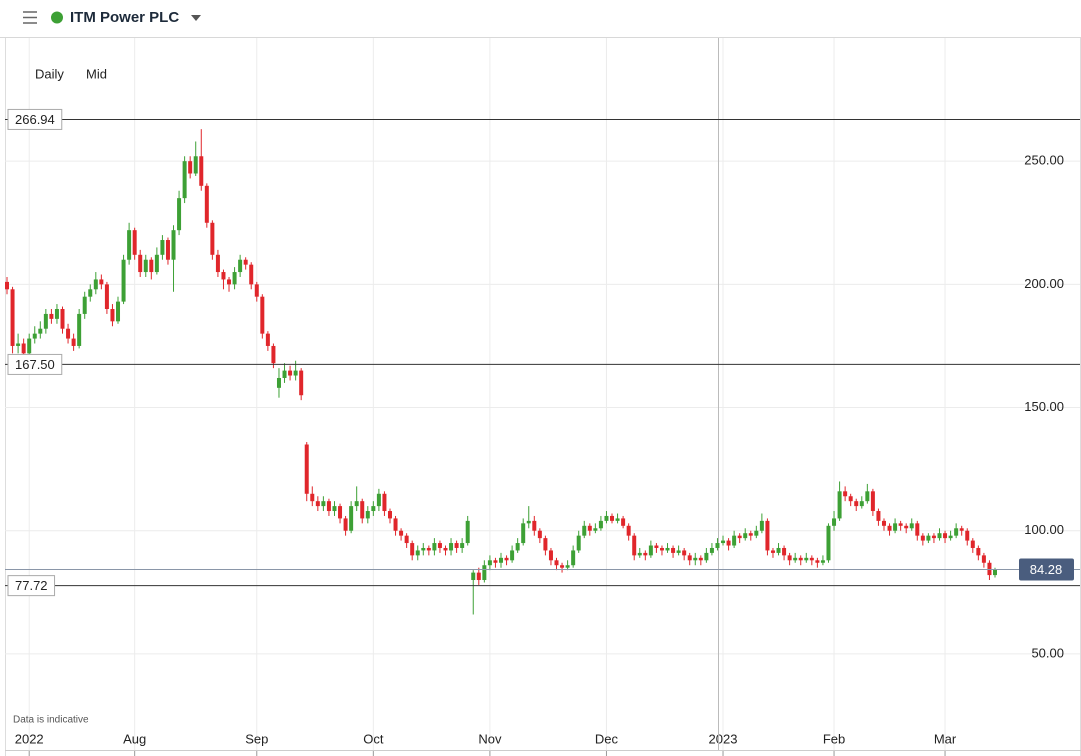 The width and height of the screenshot is (1081, 756). I want to click on price-type-label: Mid, so click(96, 73).